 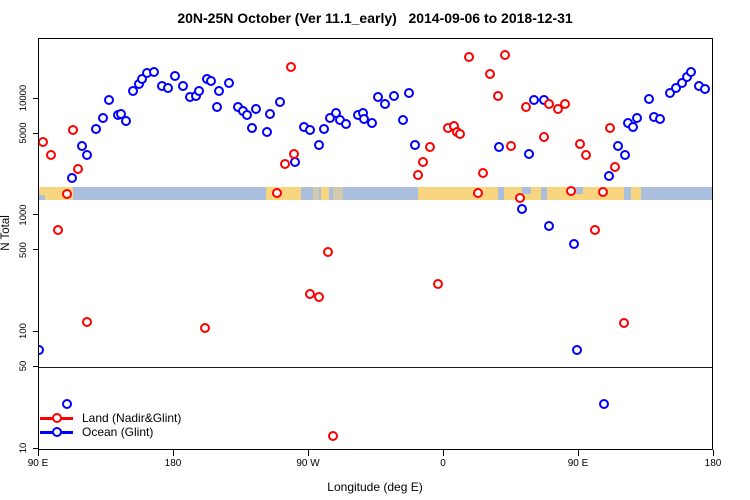 I want to click on x-tick-label: 180, so click(x=713, y=463).